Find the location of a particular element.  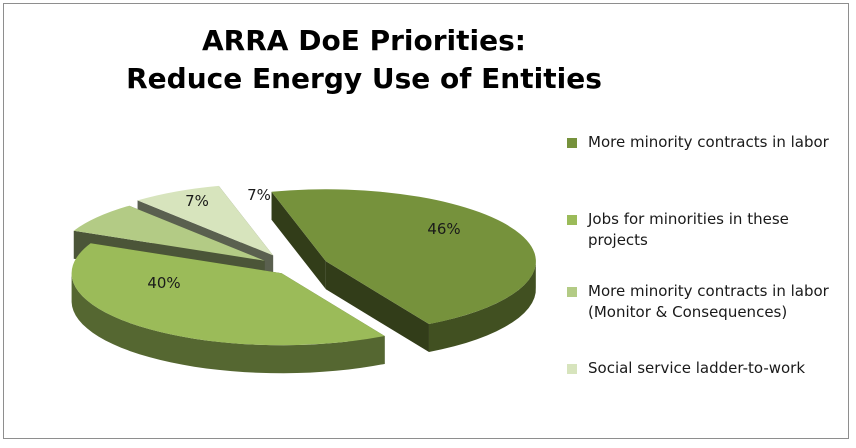

chart-title-line-1: ARRA DoE Priorities: is located at coordinates (364, 40).